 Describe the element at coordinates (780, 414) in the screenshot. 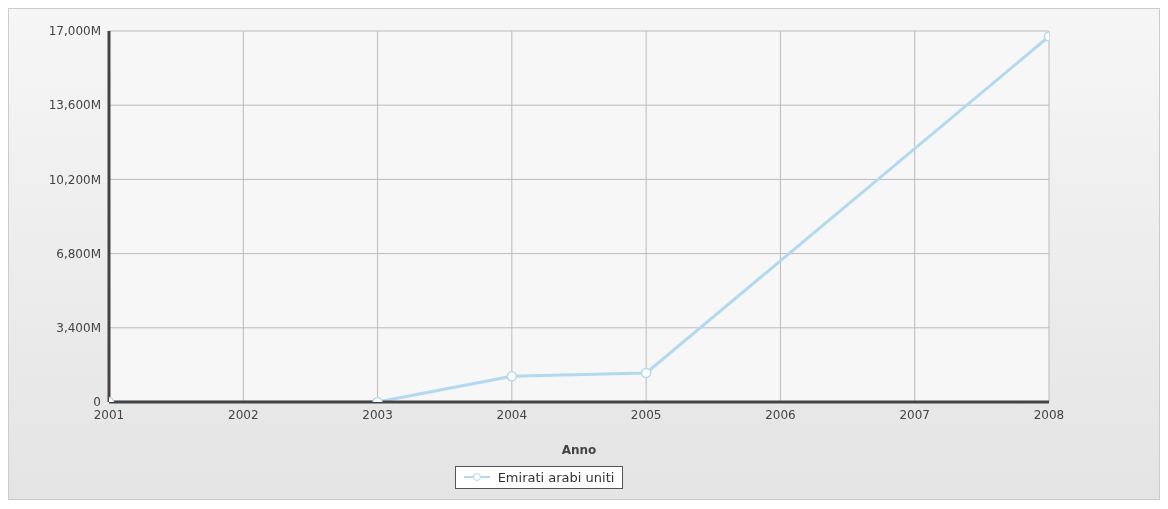

I see `x-tick-label: 2006` at that location.